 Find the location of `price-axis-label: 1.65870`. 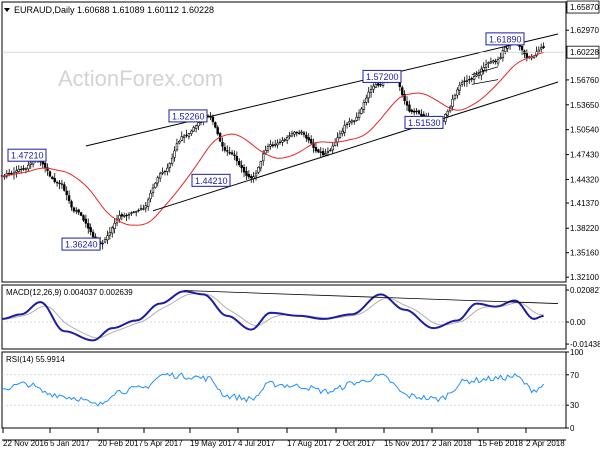

price-axis-label: 1.65870 is located at coordinates (584, 7).